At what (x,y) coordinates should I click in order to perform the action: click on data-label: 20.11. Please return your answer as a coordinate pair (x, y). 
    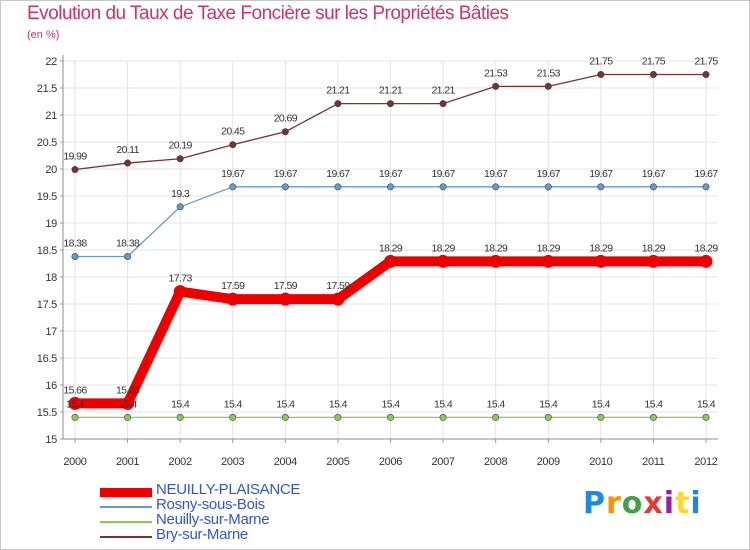
    Looking at the image, I should click on (127, 150).